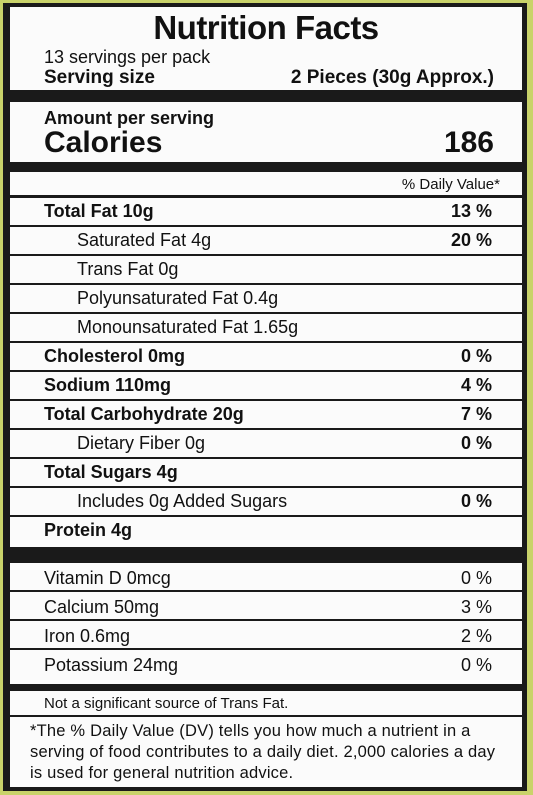 This screenshot has width=533, height=795. I want to click on servings-per-pack: 13 servings per pack, so click(127, 57).